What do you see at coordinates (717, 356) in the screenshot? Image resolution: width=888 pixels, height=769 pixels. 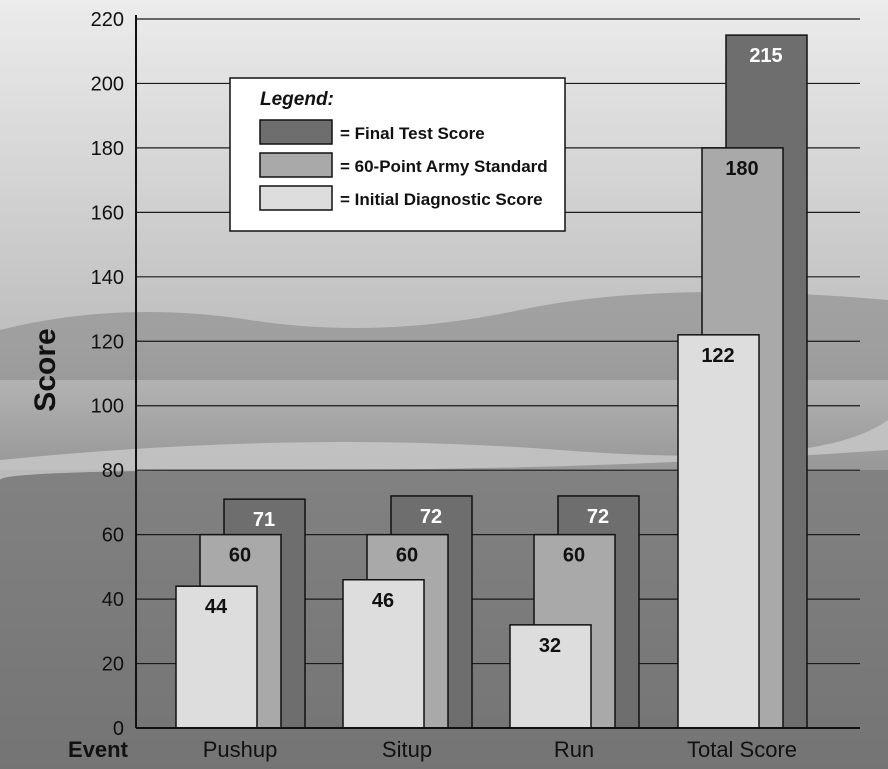 I see `data-label: 122` at bounding box center [717, 356].